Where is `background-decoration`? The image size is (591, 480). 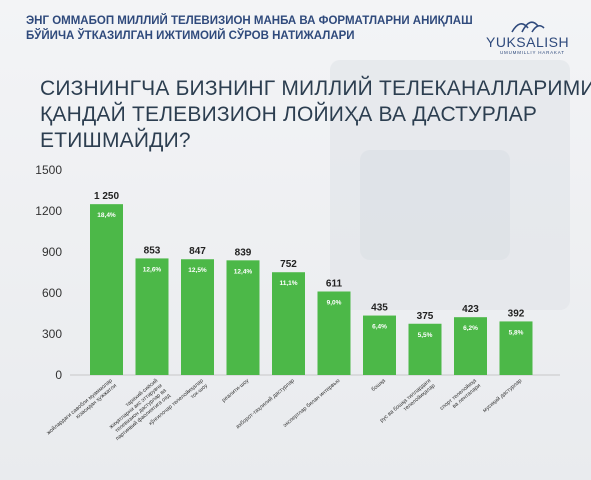
background-decoration is located at coordinates (435, 205).